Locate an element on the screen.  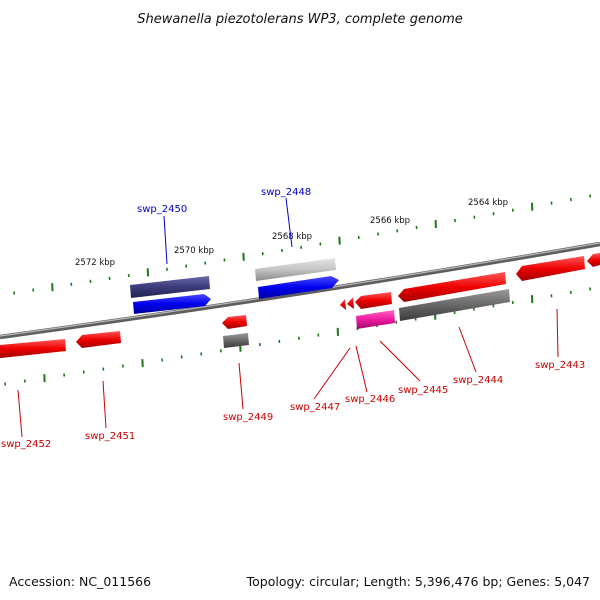
gene-swp_2447-arrow-b is located at coordinates (350, 303).